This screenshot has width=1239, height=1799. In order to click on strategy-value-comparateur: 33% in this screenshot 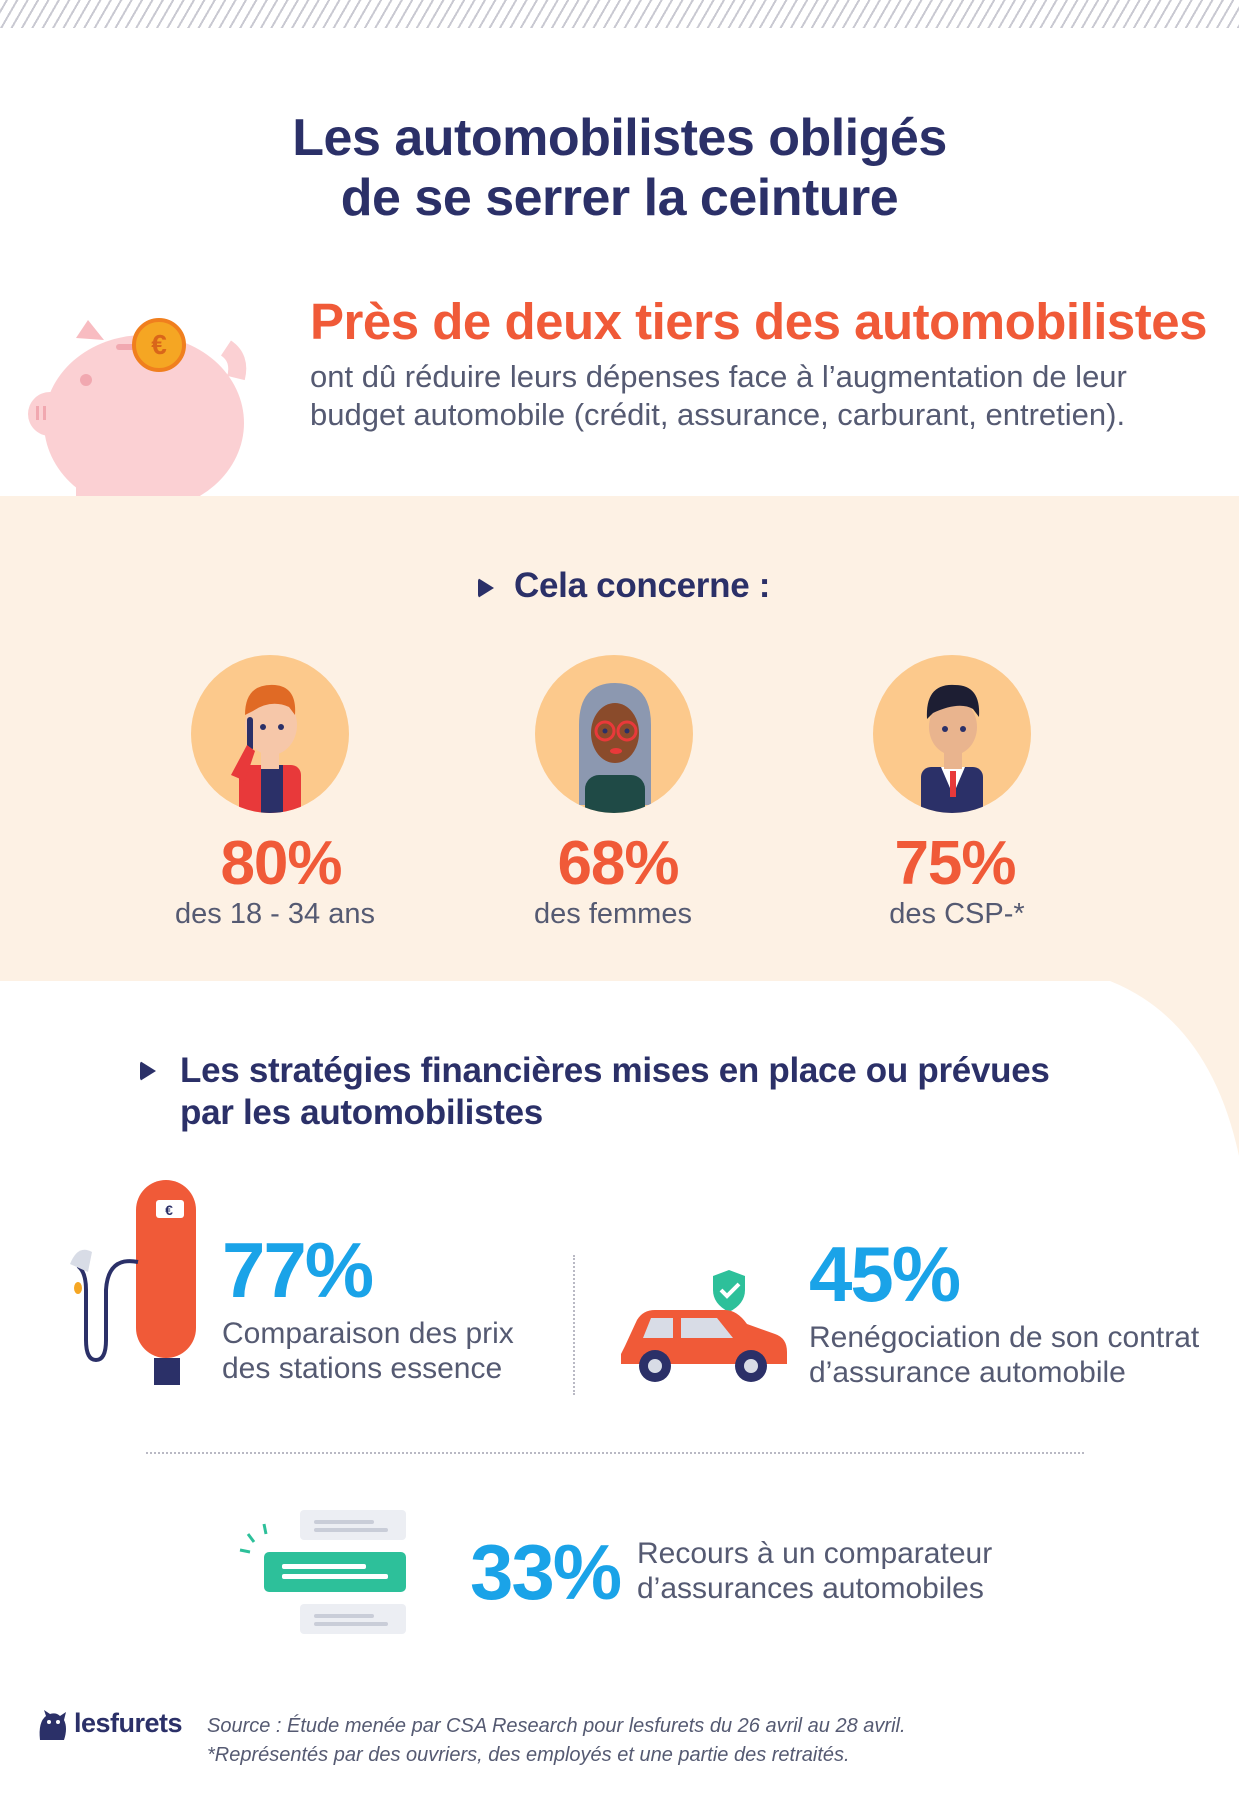, I will do `click(546, 1572)`.